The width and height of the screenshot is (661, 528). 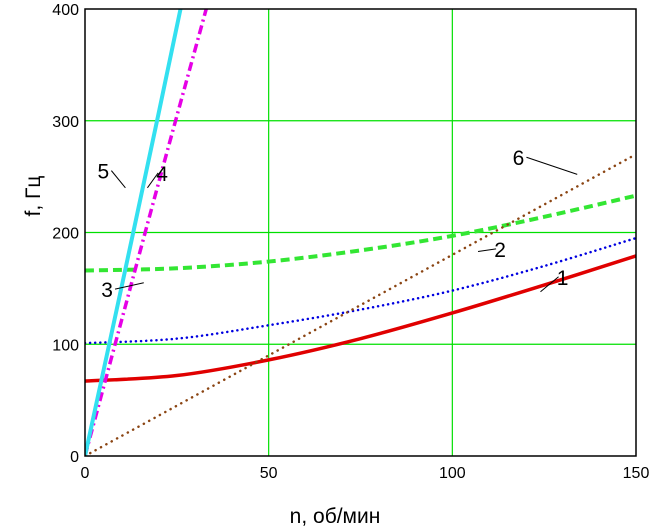 What do you see at coordinates (65, 234) in the screenshot?
I see `y-tick-label: 200` at bounding box center [65, 234].